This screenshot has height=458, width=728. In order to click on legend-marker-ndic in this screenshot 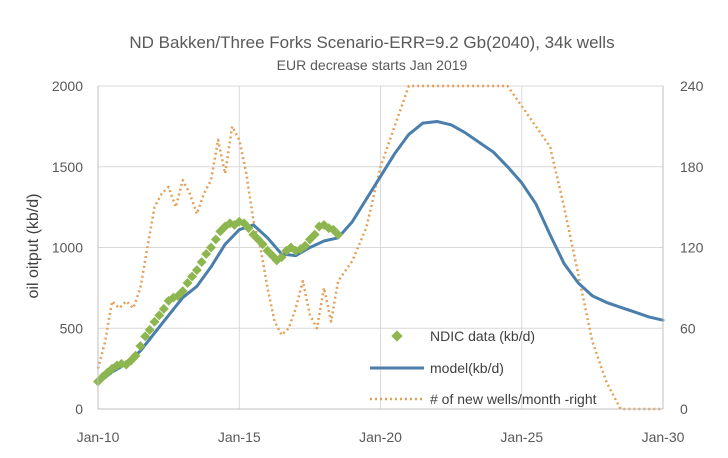, I will do `click(397, 336)`.